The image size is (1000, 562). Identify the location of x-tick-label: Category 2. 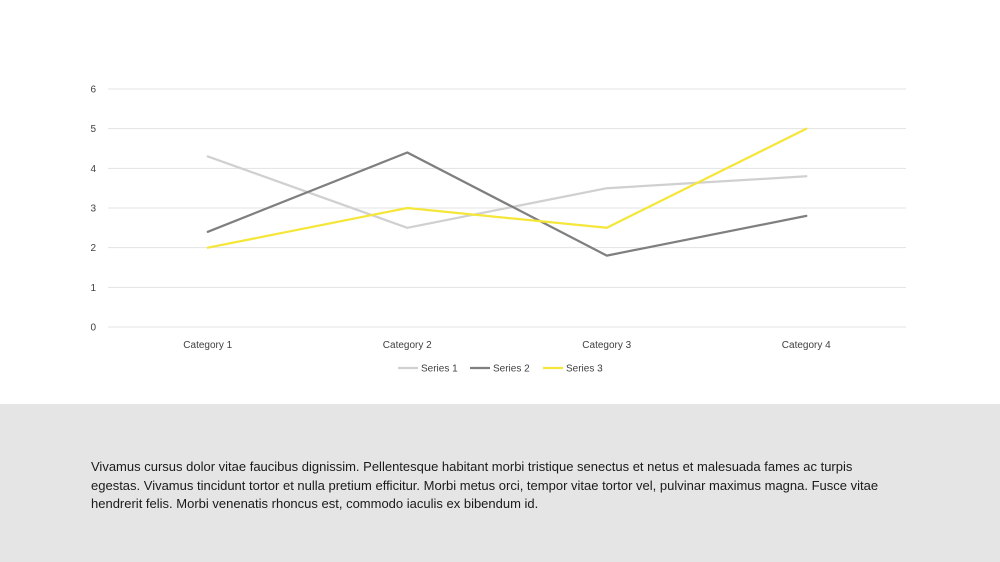
(407, 345).